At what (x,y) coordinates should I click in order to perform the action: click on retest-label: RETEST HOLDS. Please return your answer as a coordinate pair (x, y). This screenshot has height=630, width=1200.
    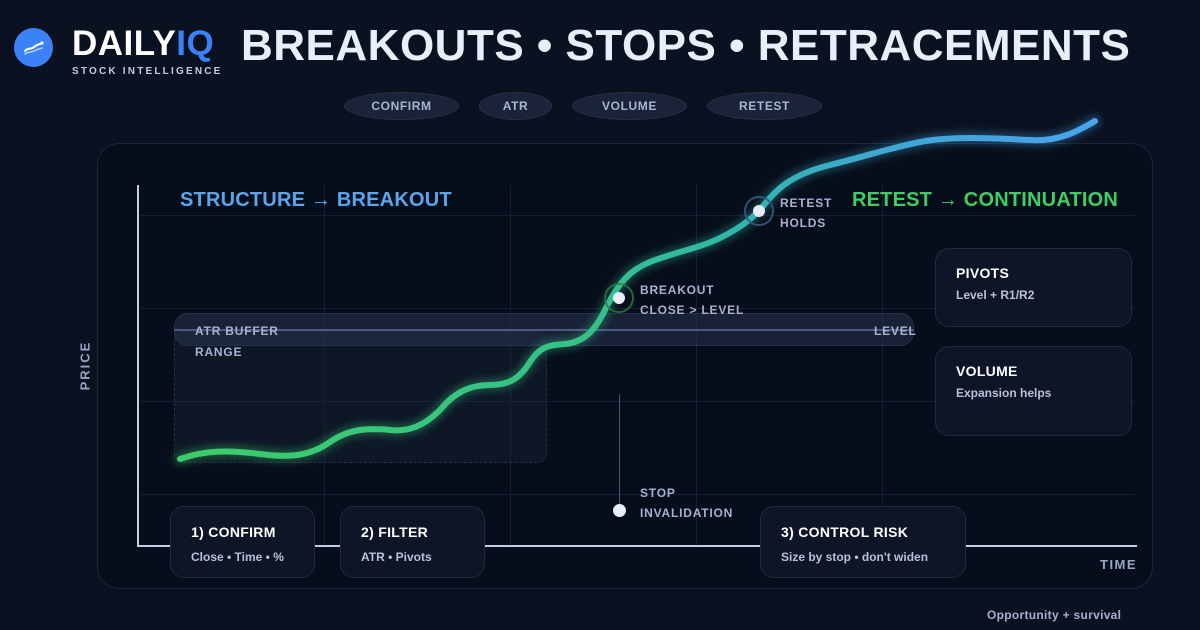
    Looking at the image, I should click on (806, 213).